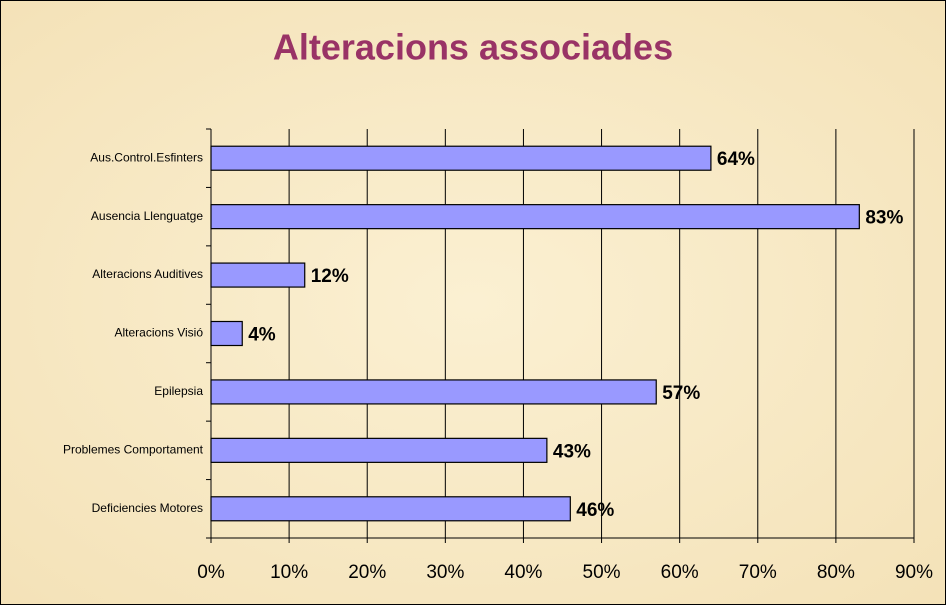 The image size is (946, 605). Describe the element at coordinates (147, 216) in the screenshot. I see `y-tick-label: Ausencia Llenguatge` at that location.